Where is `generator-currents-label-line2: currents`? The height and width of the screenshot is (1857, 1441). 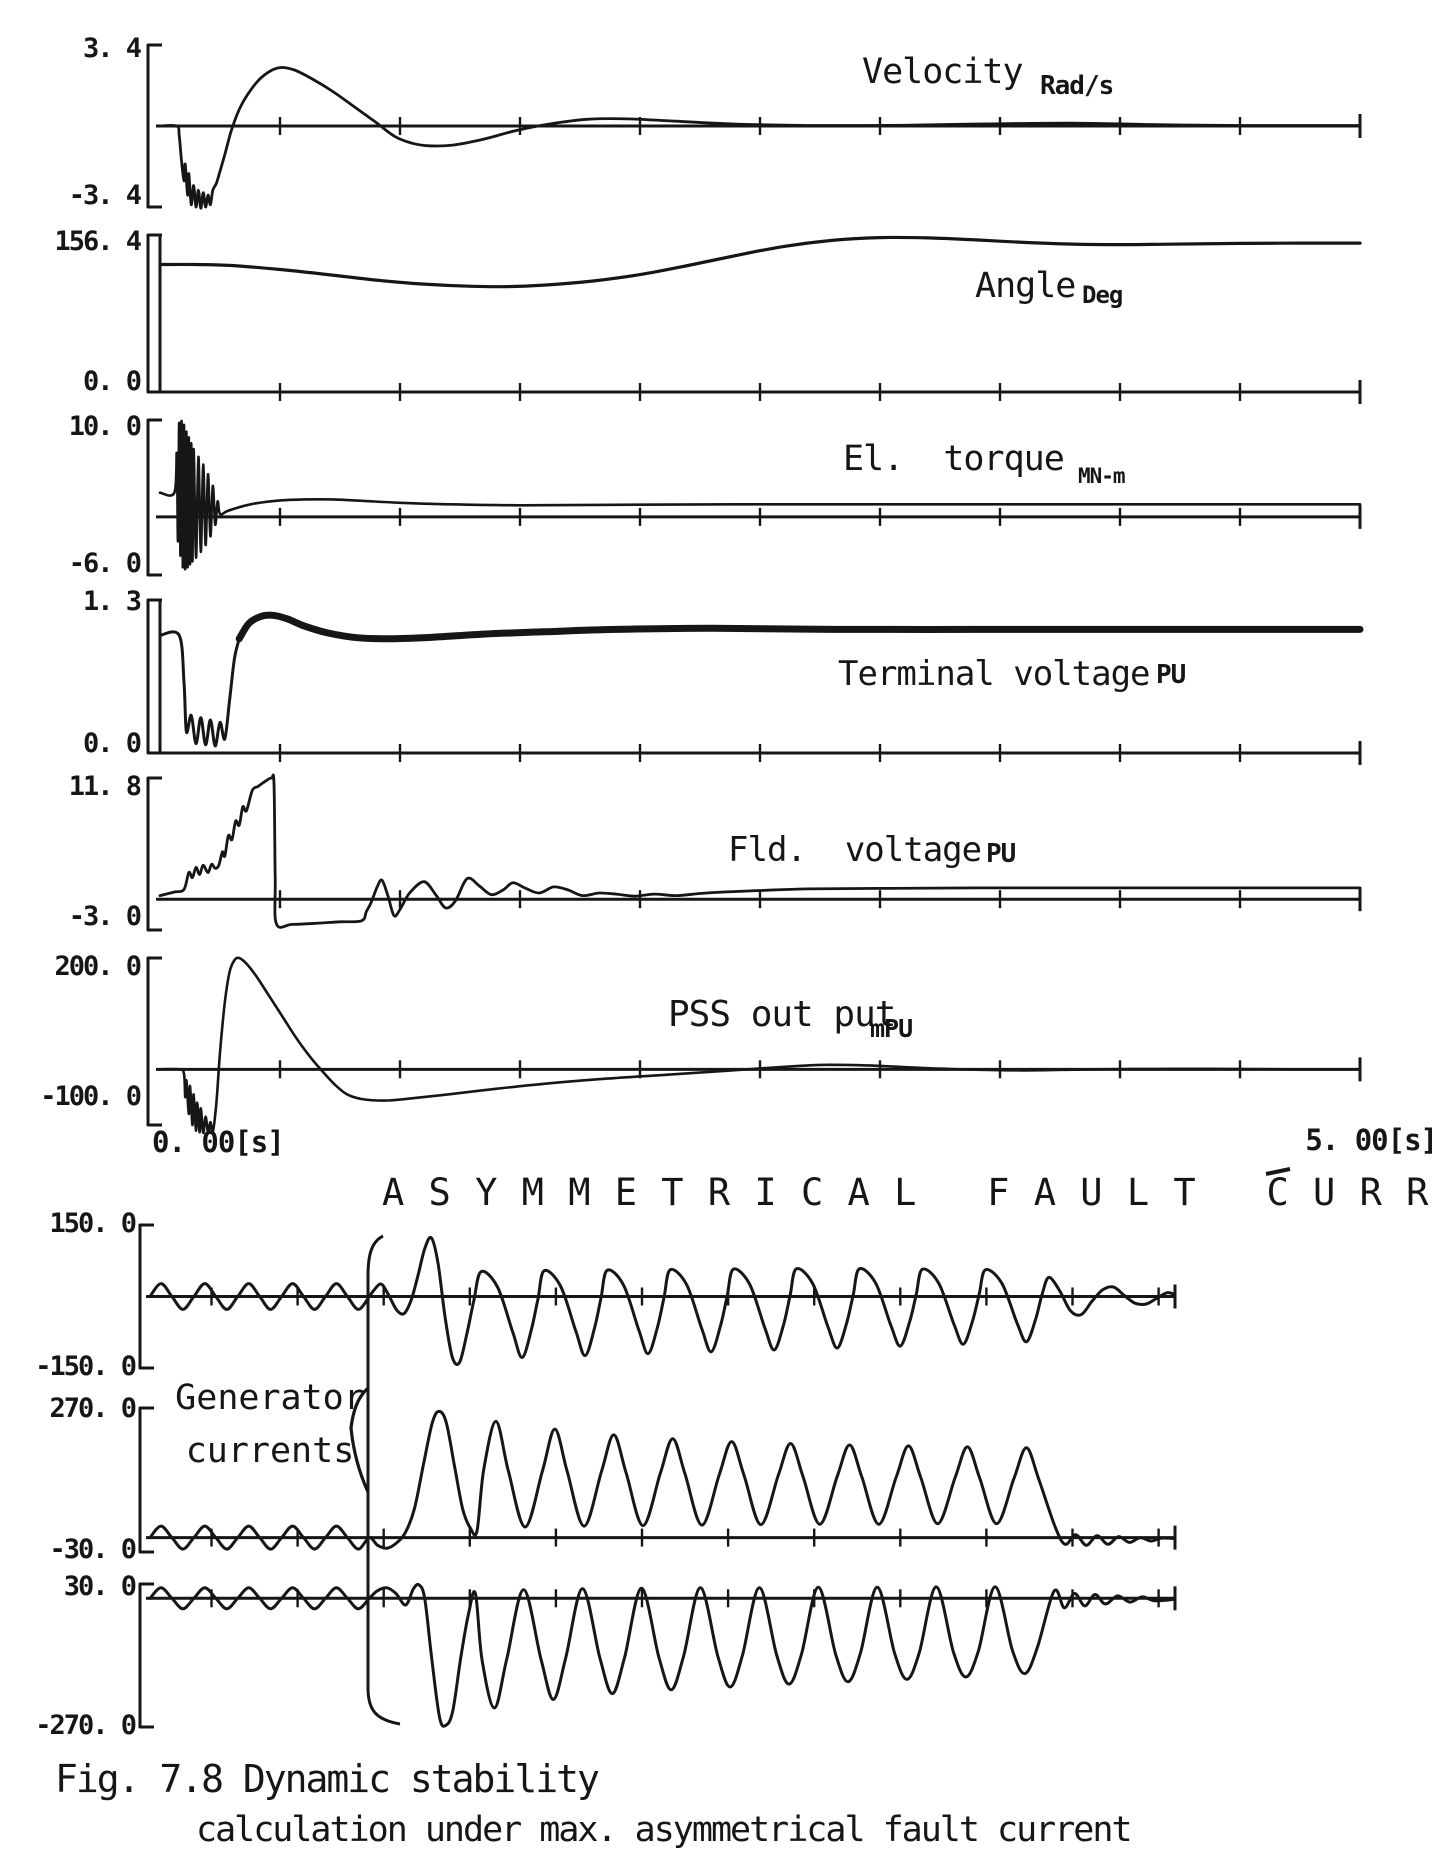 generator-currents-label-line2: currents is located at coordinates (270, 1451).